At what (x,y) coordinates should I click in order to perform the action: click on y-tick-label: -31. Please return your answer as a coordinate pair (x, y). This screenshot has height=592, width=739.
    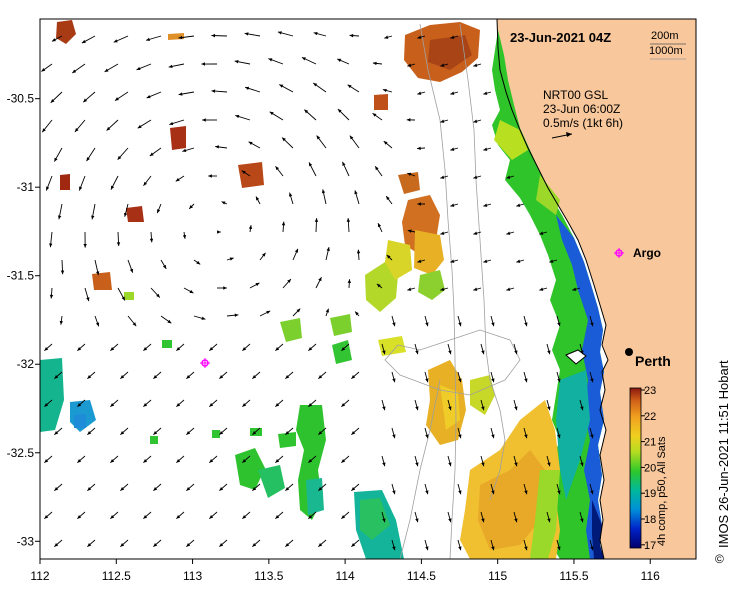
    Looking at the image, I should click on (26, 187).